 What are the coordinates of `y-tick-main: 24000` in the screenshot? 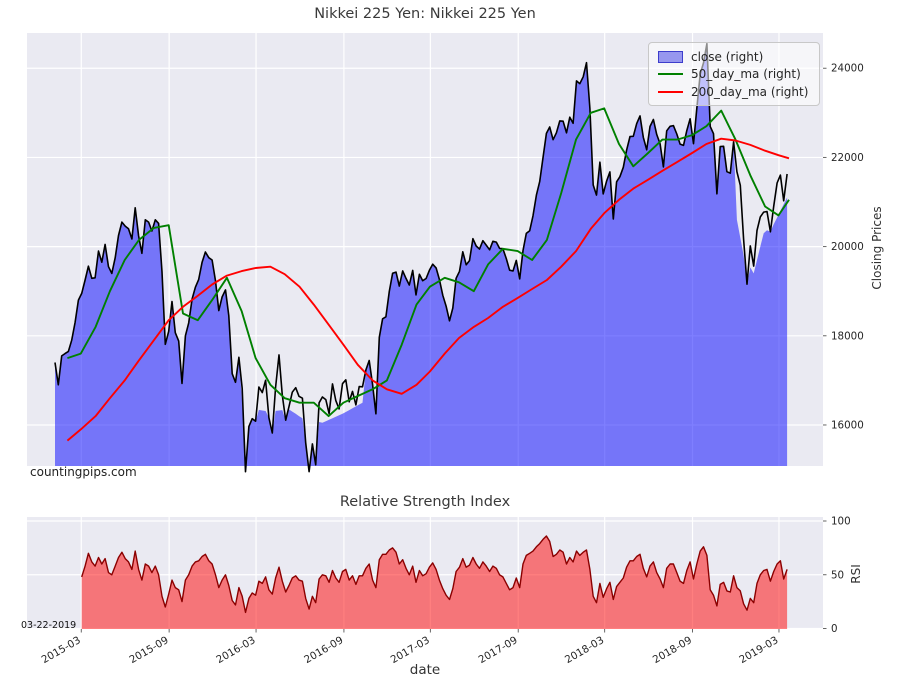 It's located at (847, 69).